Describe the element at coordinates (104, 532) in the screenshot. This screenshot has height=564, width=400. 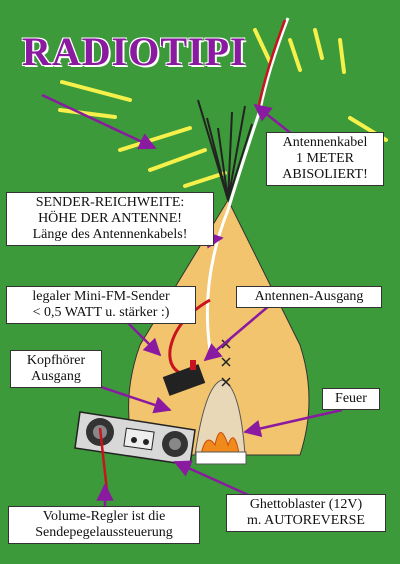
I see `label-volume-line-2: Sendepegelaussteuerung` at that location.